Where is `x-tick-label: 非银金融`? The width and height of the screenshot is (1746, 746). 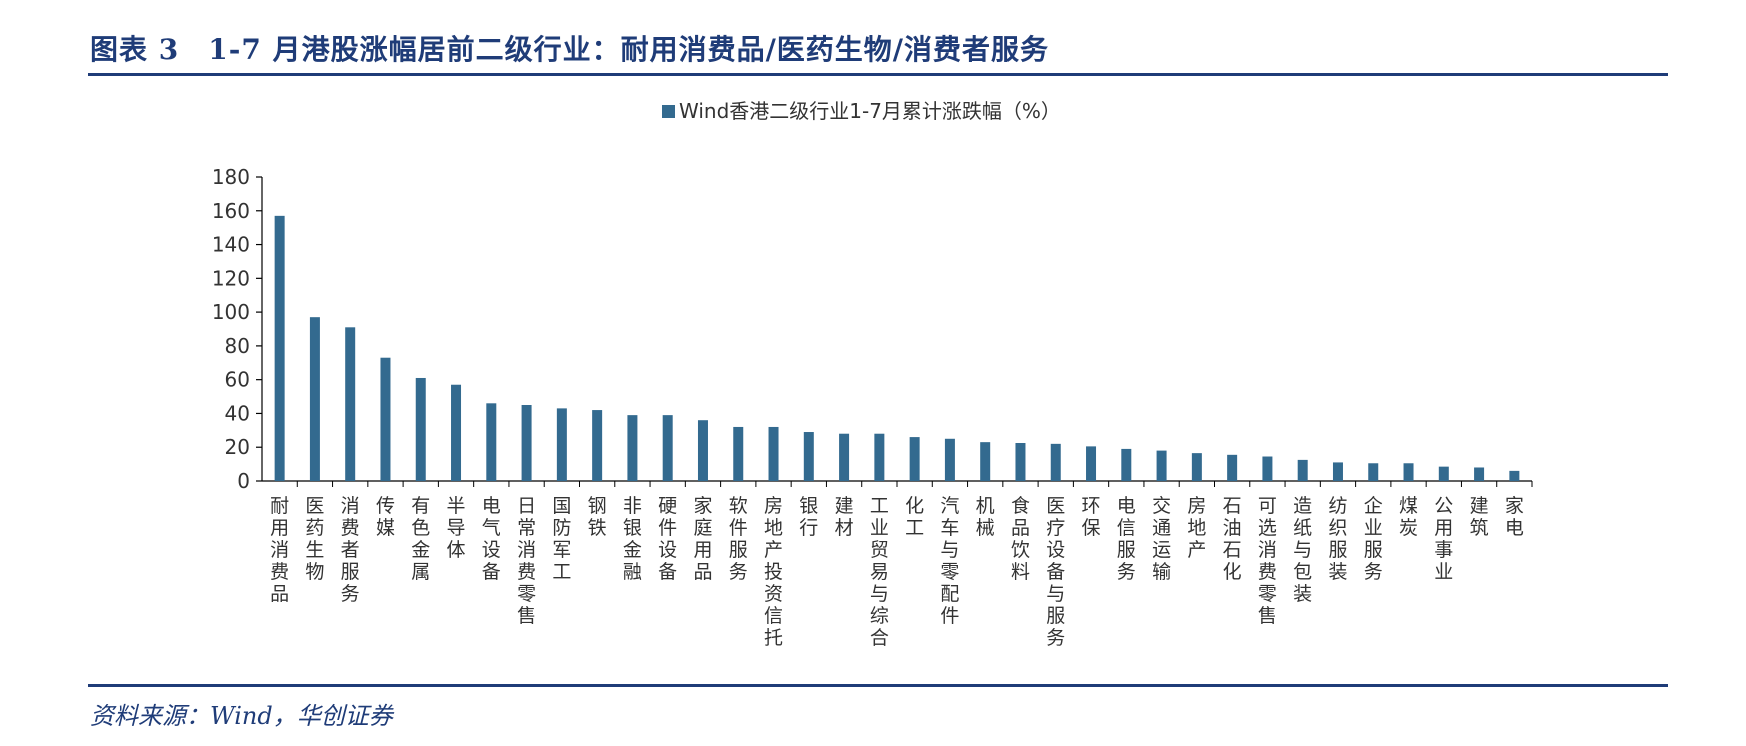 x-tick-label: 非银金融 is located at coordinates (632, 539).